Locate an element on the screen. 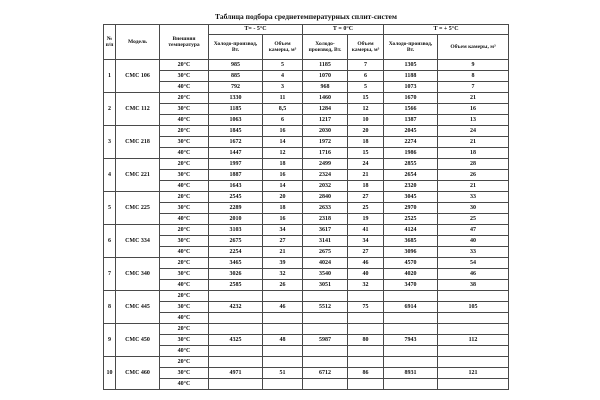 This screenshot has width=600, height=400. model-cell: СМС 334 is located at coordinates (137, 241).